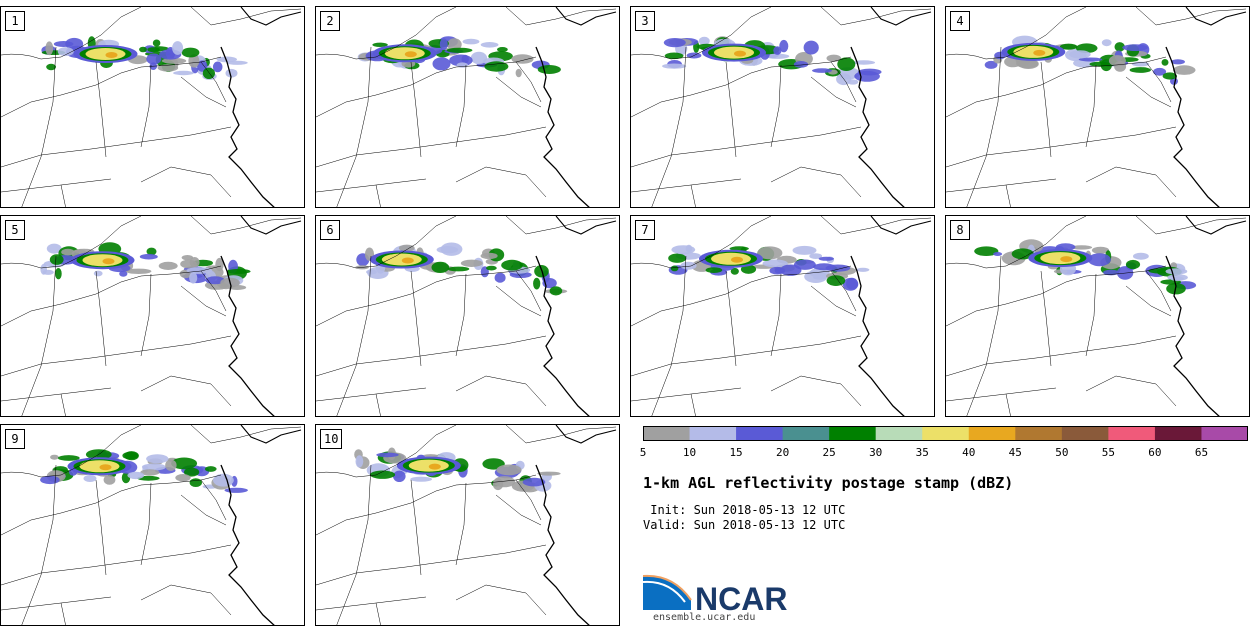  What do you see at coordinates (1155, 452) in the screenshot?
I see `colorbar-tick-label: 60` at bounding box center [1155, 452].